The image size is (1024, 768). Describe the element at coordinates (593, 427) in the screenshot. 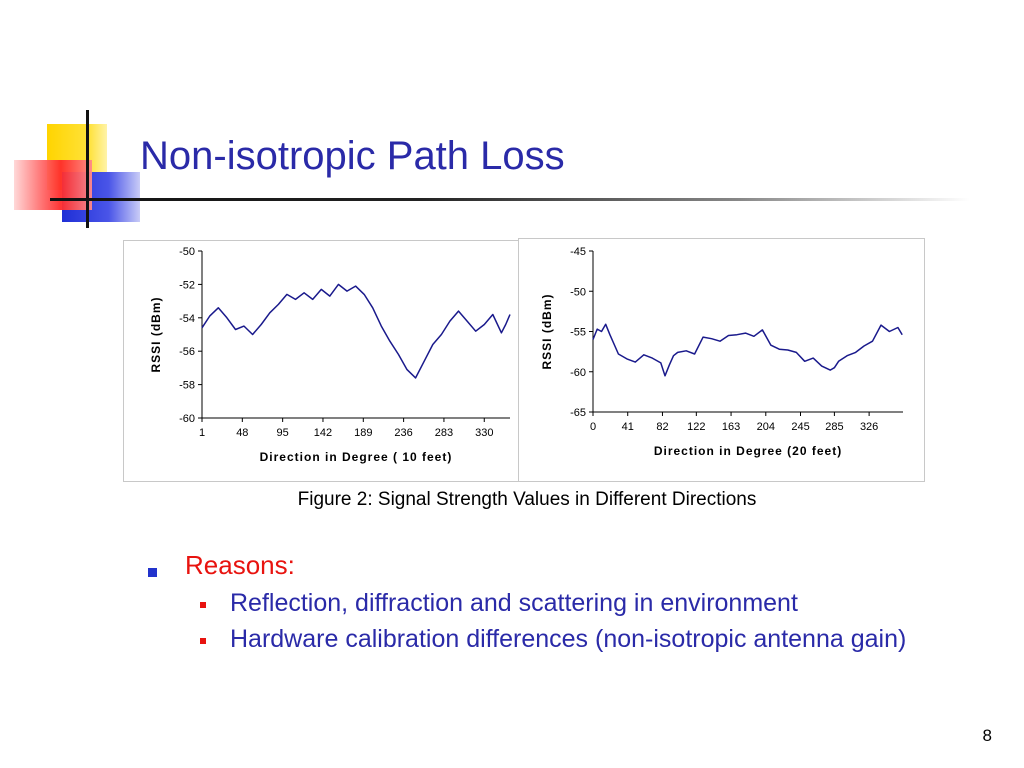

I see `x-tick-label: 0` at that location.